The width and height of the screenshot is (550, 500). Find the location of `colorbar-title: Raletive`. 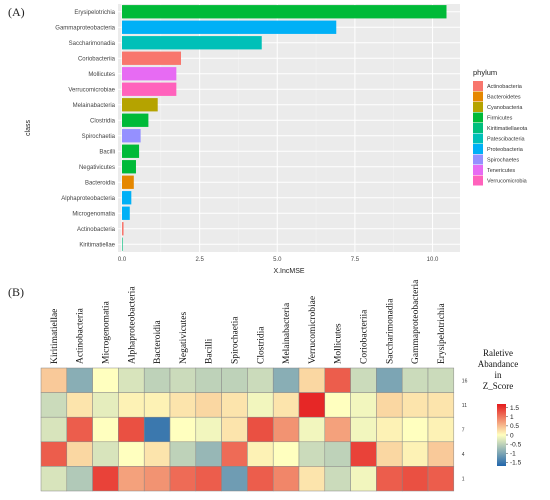

colorbar-title: Raletive is located at coordinates (498, 353).